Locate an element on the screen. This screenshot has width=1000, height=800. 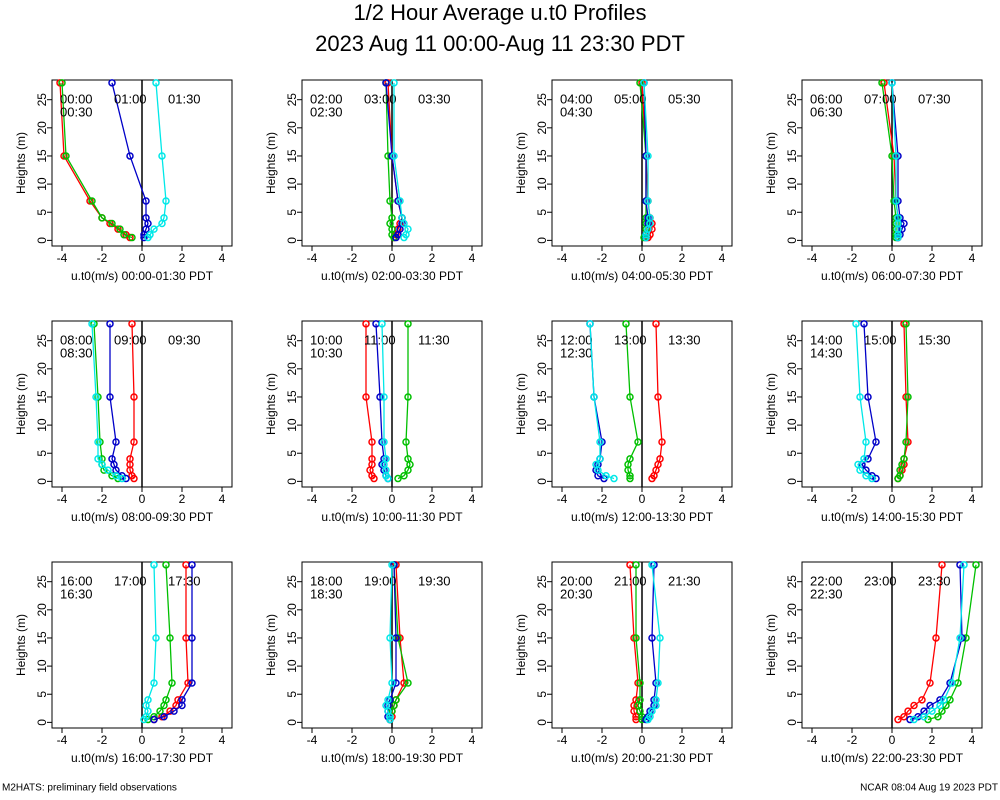
legend-label: 19:30 is located at coordinates (434, 580).